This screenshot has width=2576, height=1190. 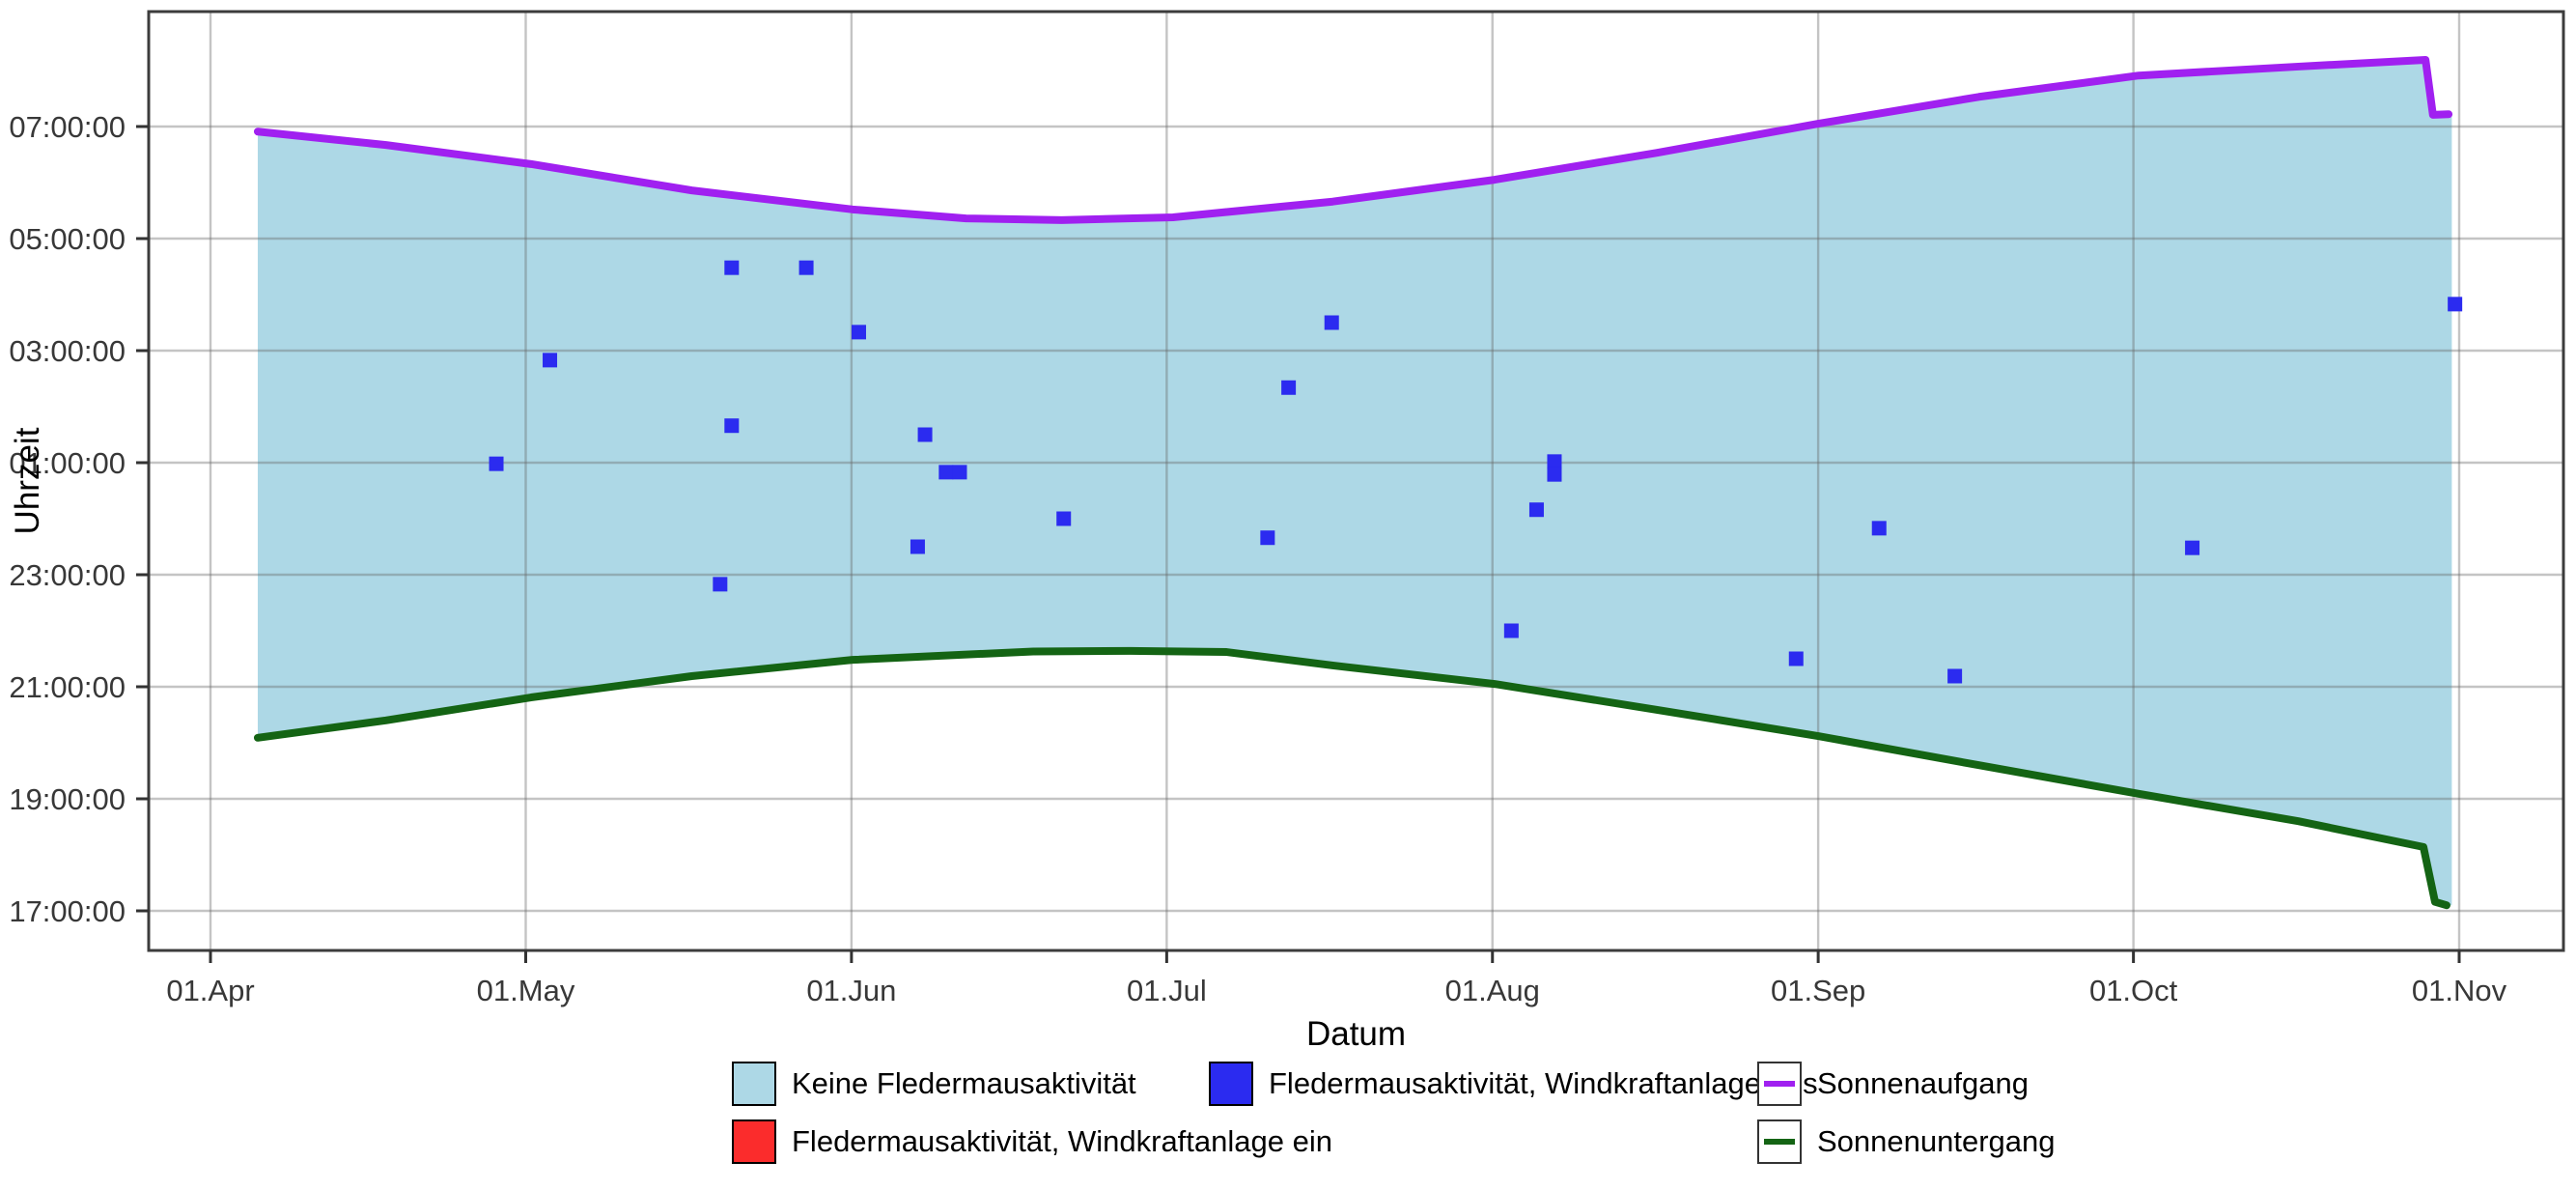 I want to click on legend-item-activity-turbine-off: Fledermausaktivität, Windkraftanlage aus, so click(x=1514, y=1084).